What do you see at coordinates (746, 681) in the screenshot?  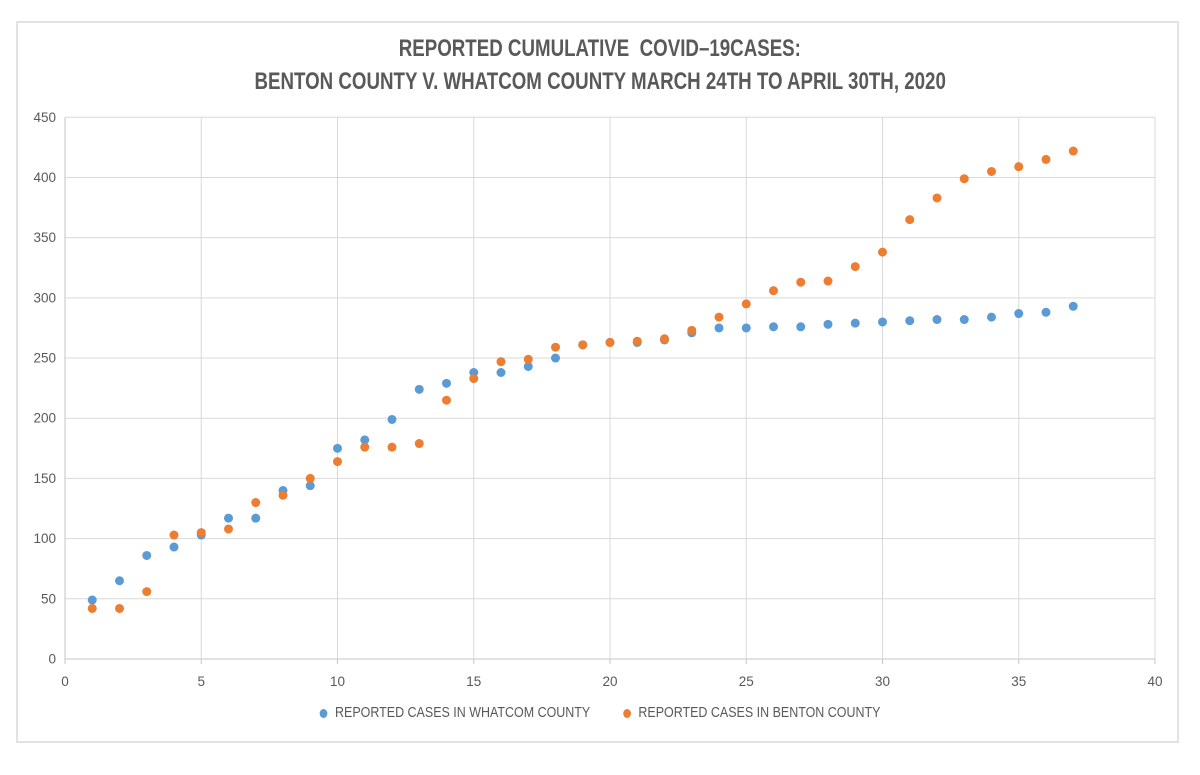 I see `x-tick-label: 25` at bounding box center [746, 681].